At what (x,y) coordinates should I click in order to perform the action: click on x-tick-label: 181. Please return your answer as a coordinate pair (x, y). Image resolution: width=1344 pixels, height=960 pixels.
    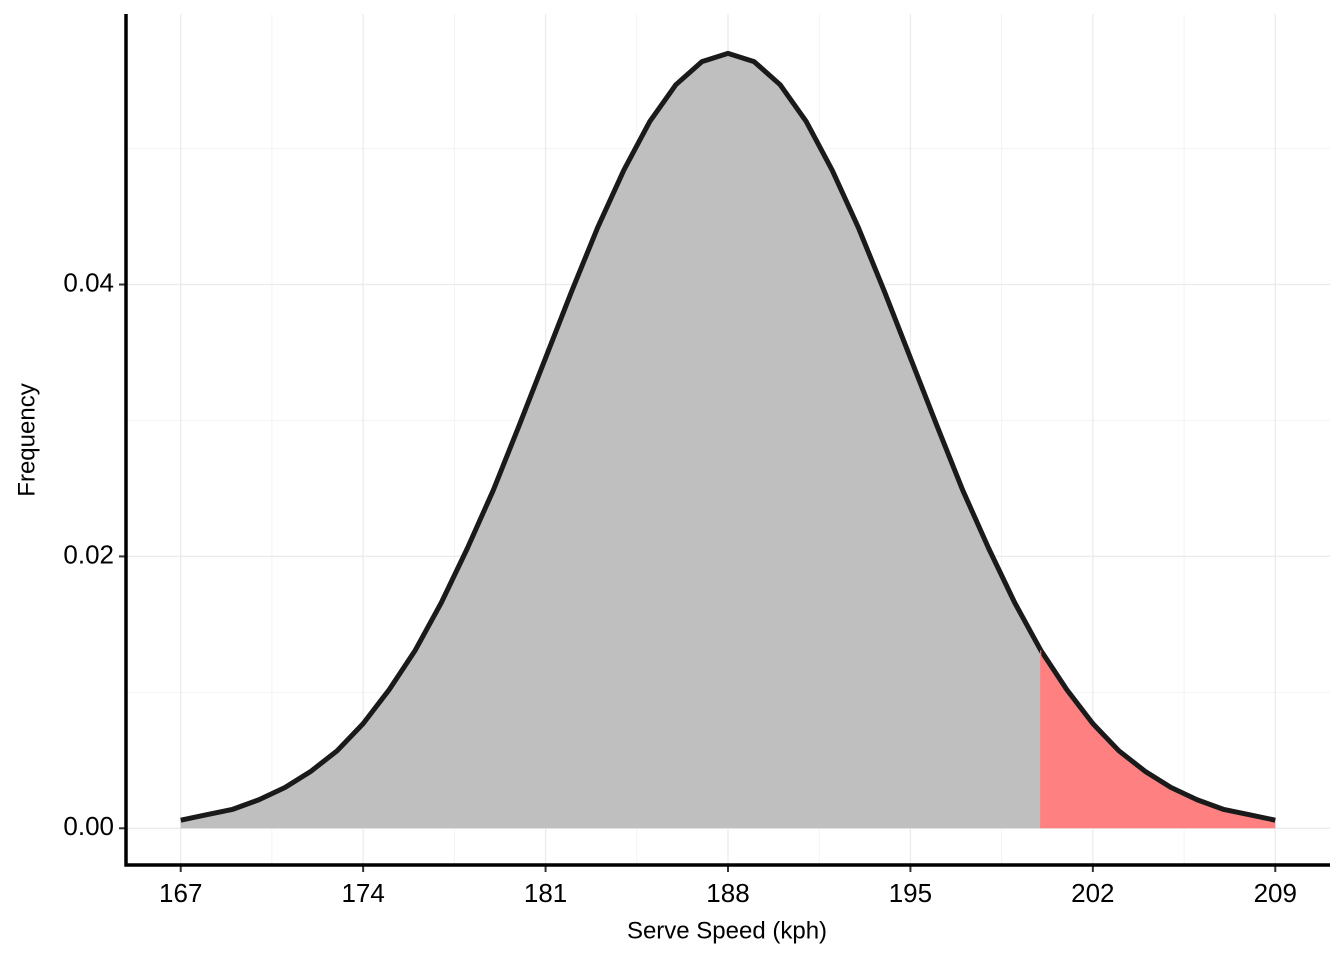
    Looking at the image, I should click on (545, 893).